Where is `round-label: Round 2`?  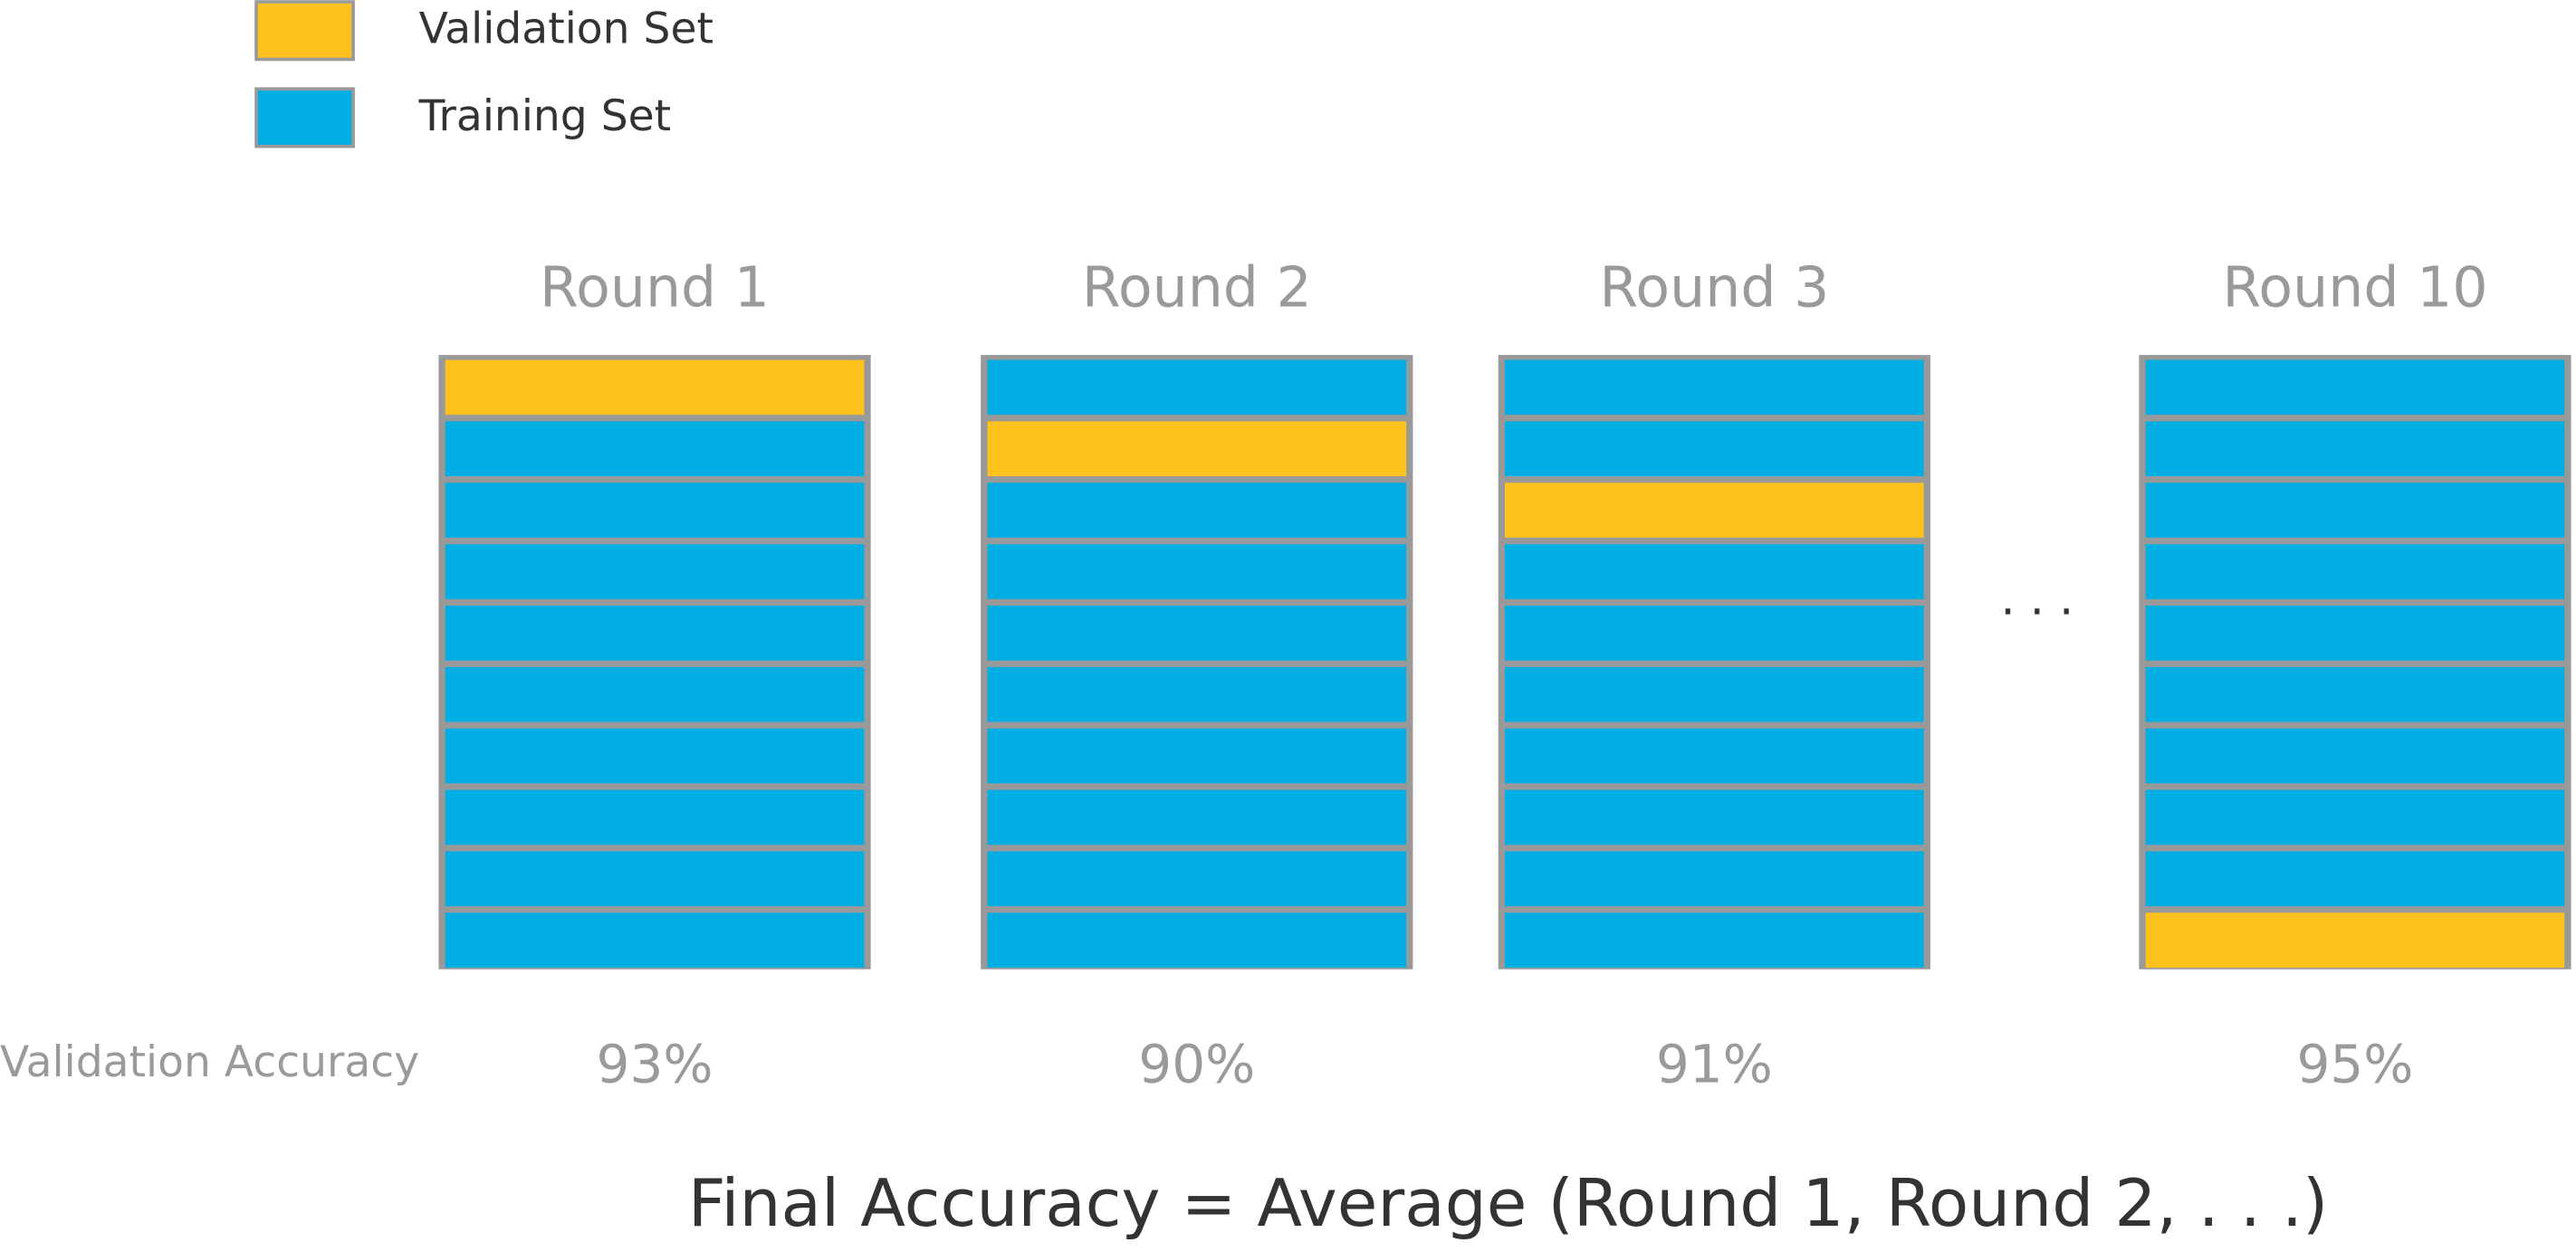 round-label: Round 2 is located at coordinates (1197, 287).